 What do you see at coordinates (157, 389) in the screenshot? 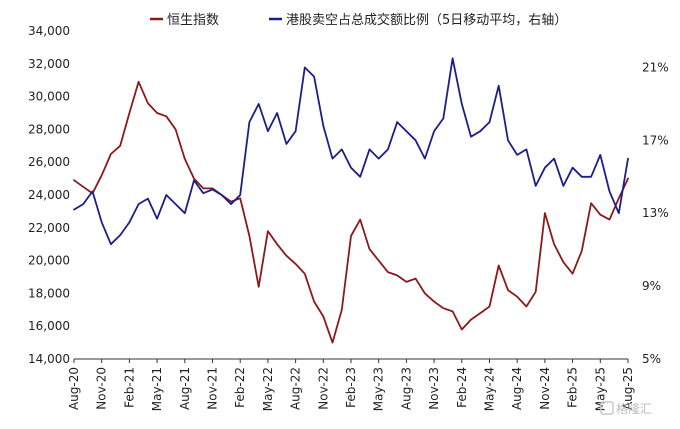
I see `x-tick-label: May-21` at bounding box center [157, 389].